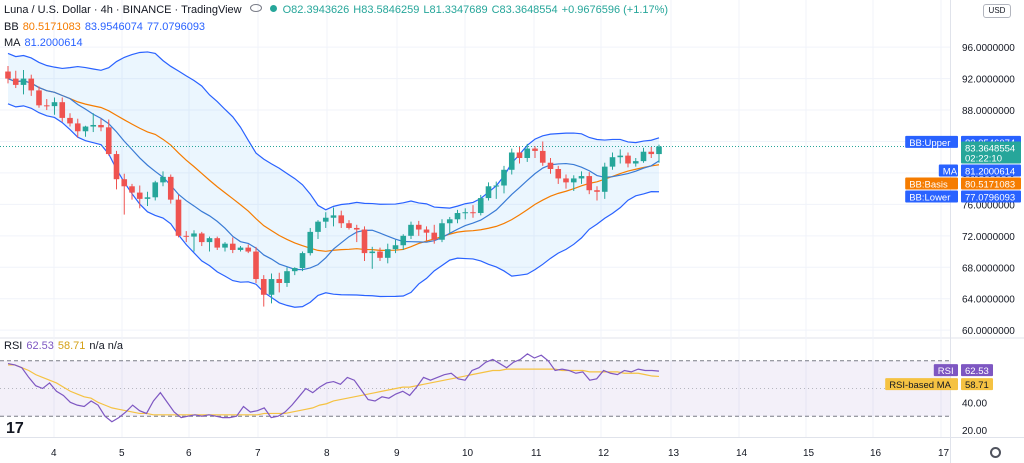 The width and height of the screenshot is (1024, 463). What do you see at coordinates (988, 300) in the screenshot?
I see `price-tick-label: 64.0000000` at bounding box center [988, 300].